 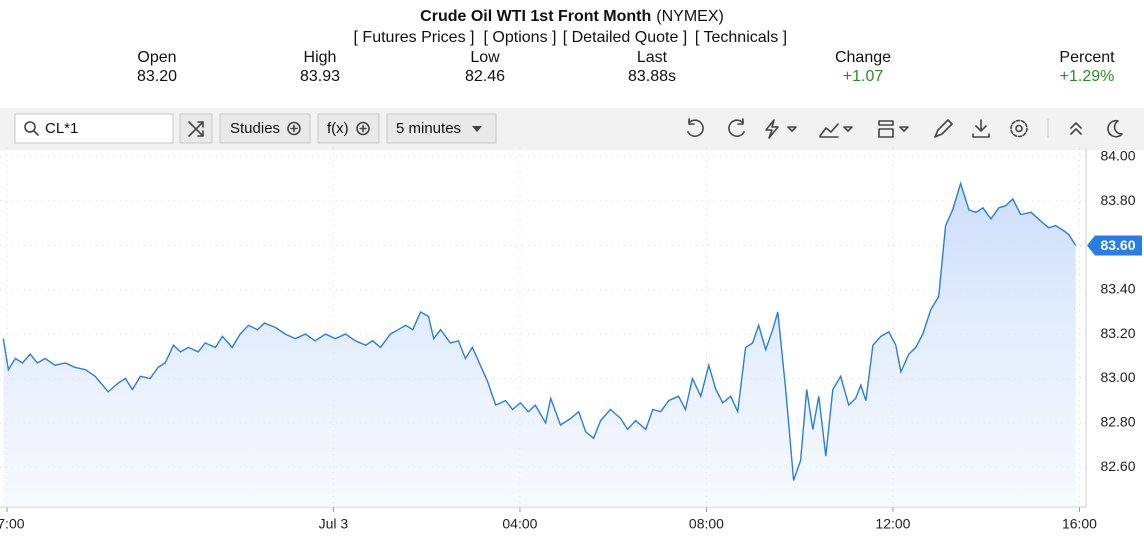 I want to click on chart-type-button, so click(x=836, y=130).